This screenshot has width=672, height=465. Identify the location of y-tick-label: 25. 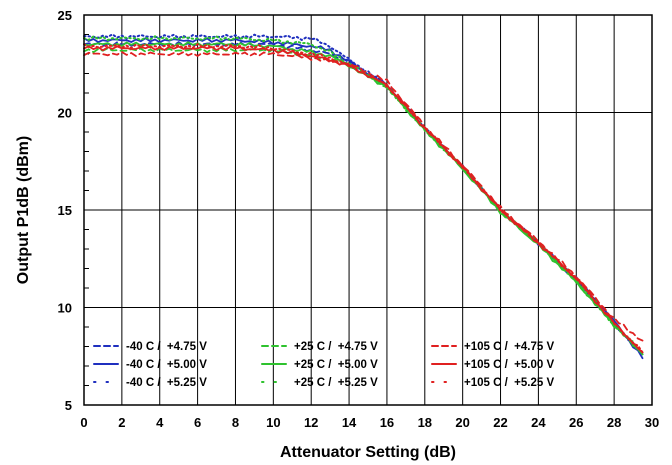
(65, 15).